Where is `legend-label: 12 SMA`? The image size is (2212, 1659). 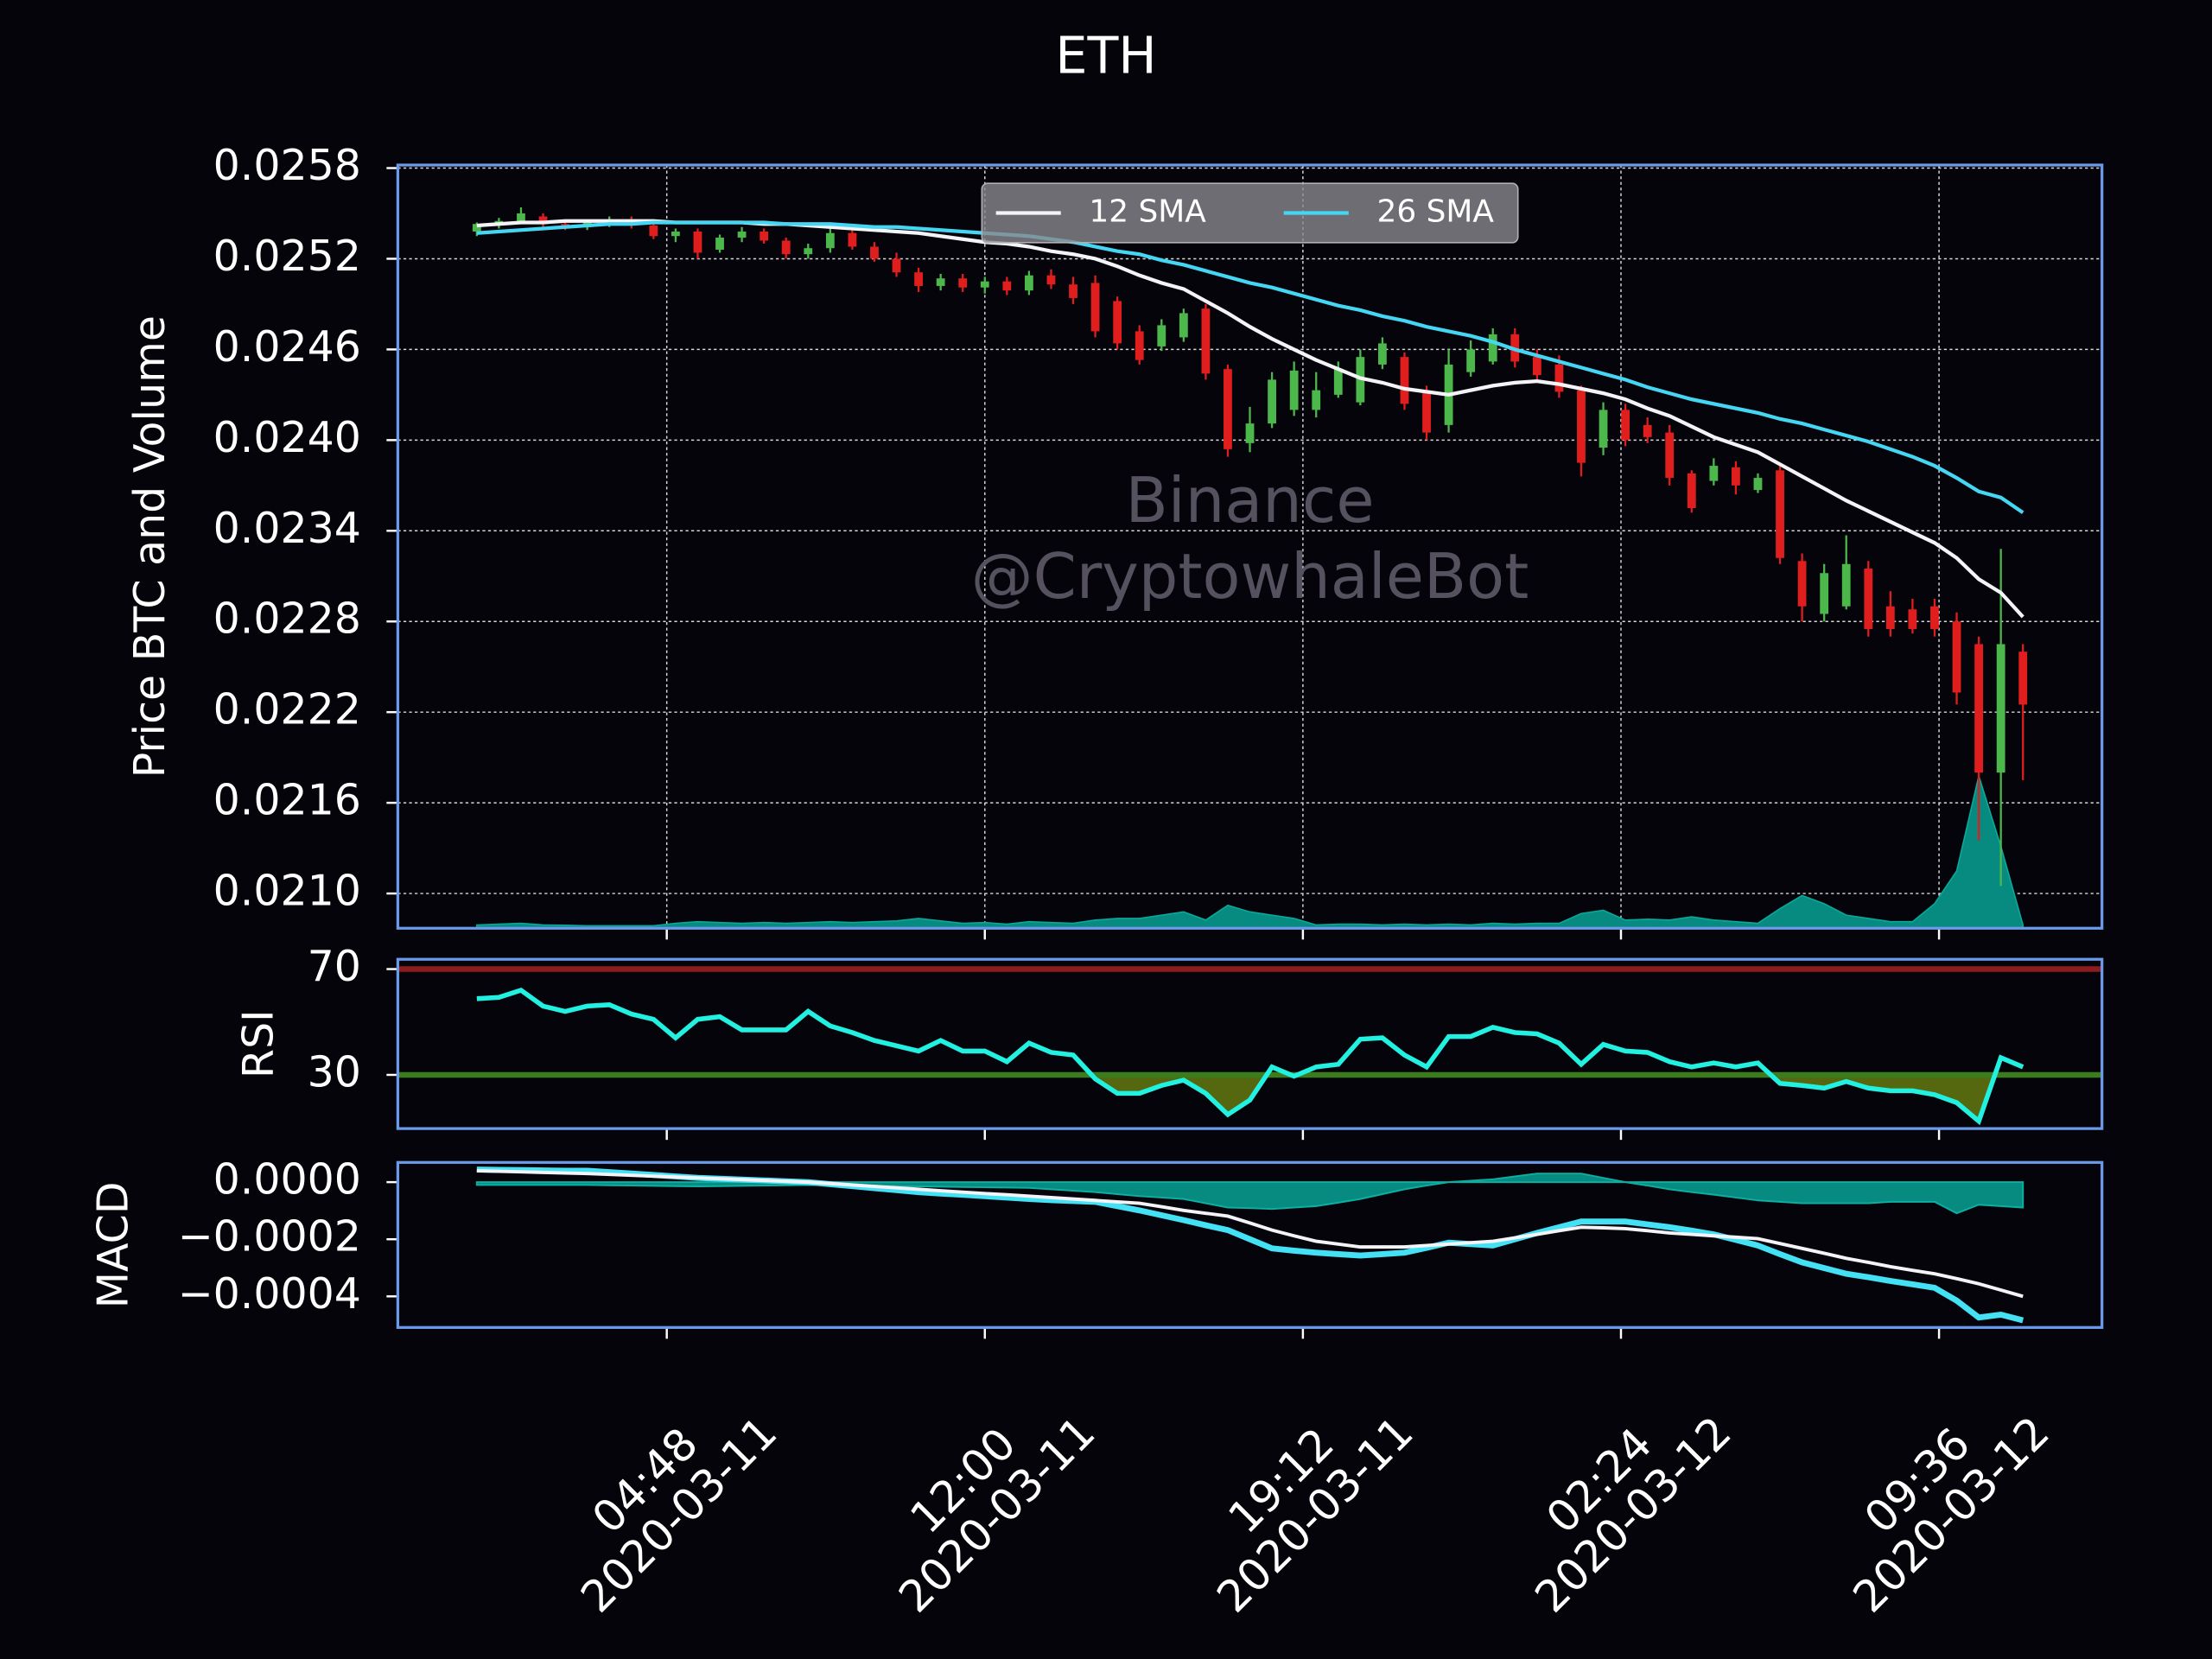
legend-label: 12 SMA is located at coordinates (1147, 212).